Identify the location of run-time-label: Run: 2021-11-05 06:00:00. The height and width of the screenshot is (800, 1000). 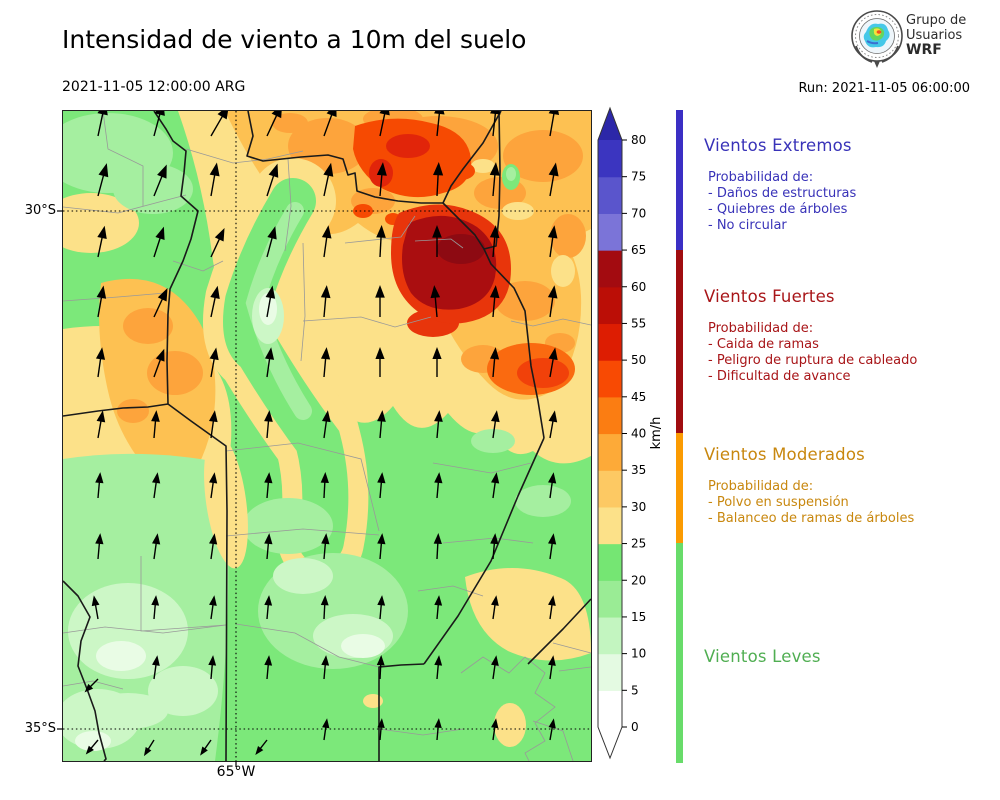
(884, 88).